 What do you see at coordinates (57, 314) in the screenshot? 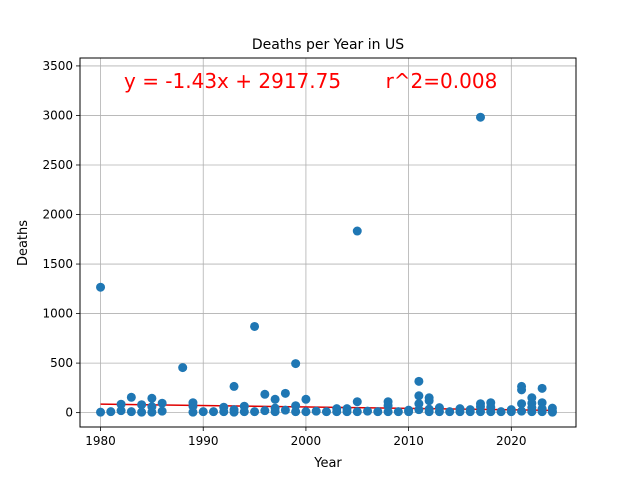
I see `y-tick-label: 1000` at bounding box center [57, 314].